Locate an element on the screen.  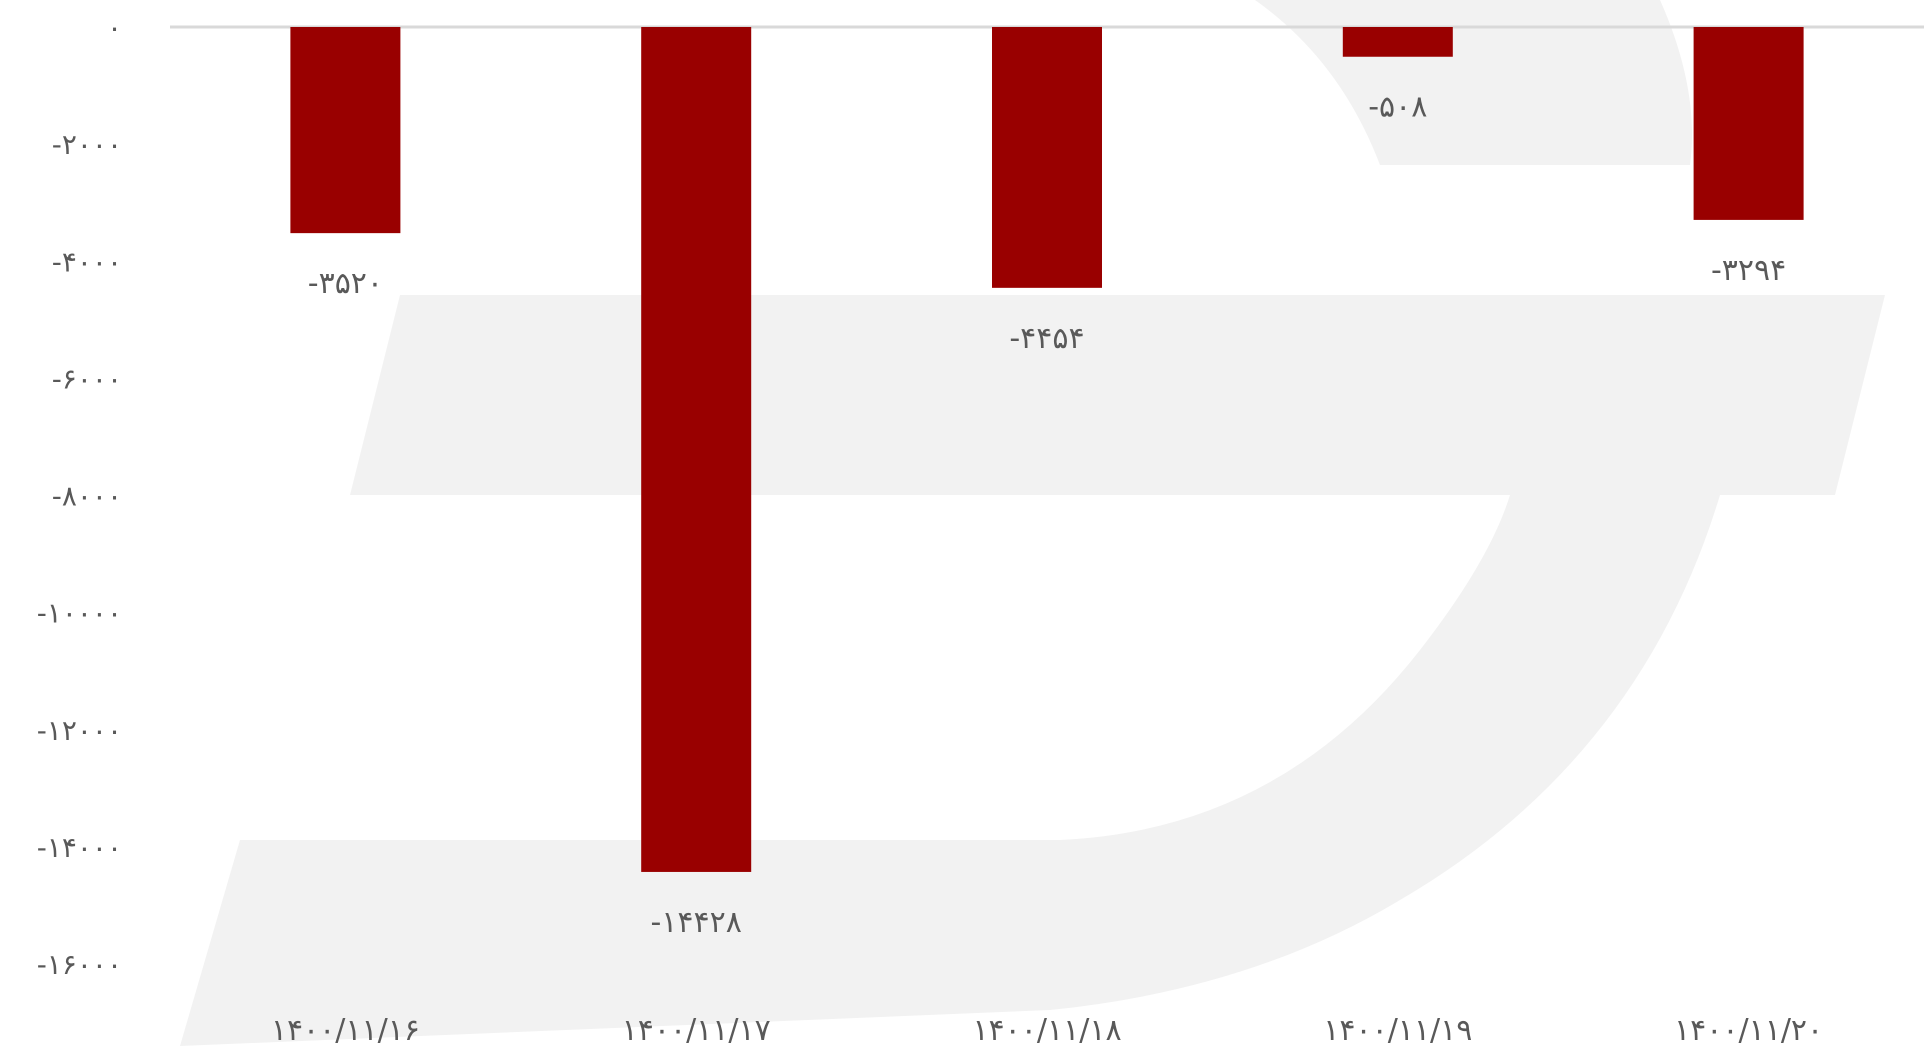
y-tick-label: -۶۰۰۰ is located at coordinates (87, 378).